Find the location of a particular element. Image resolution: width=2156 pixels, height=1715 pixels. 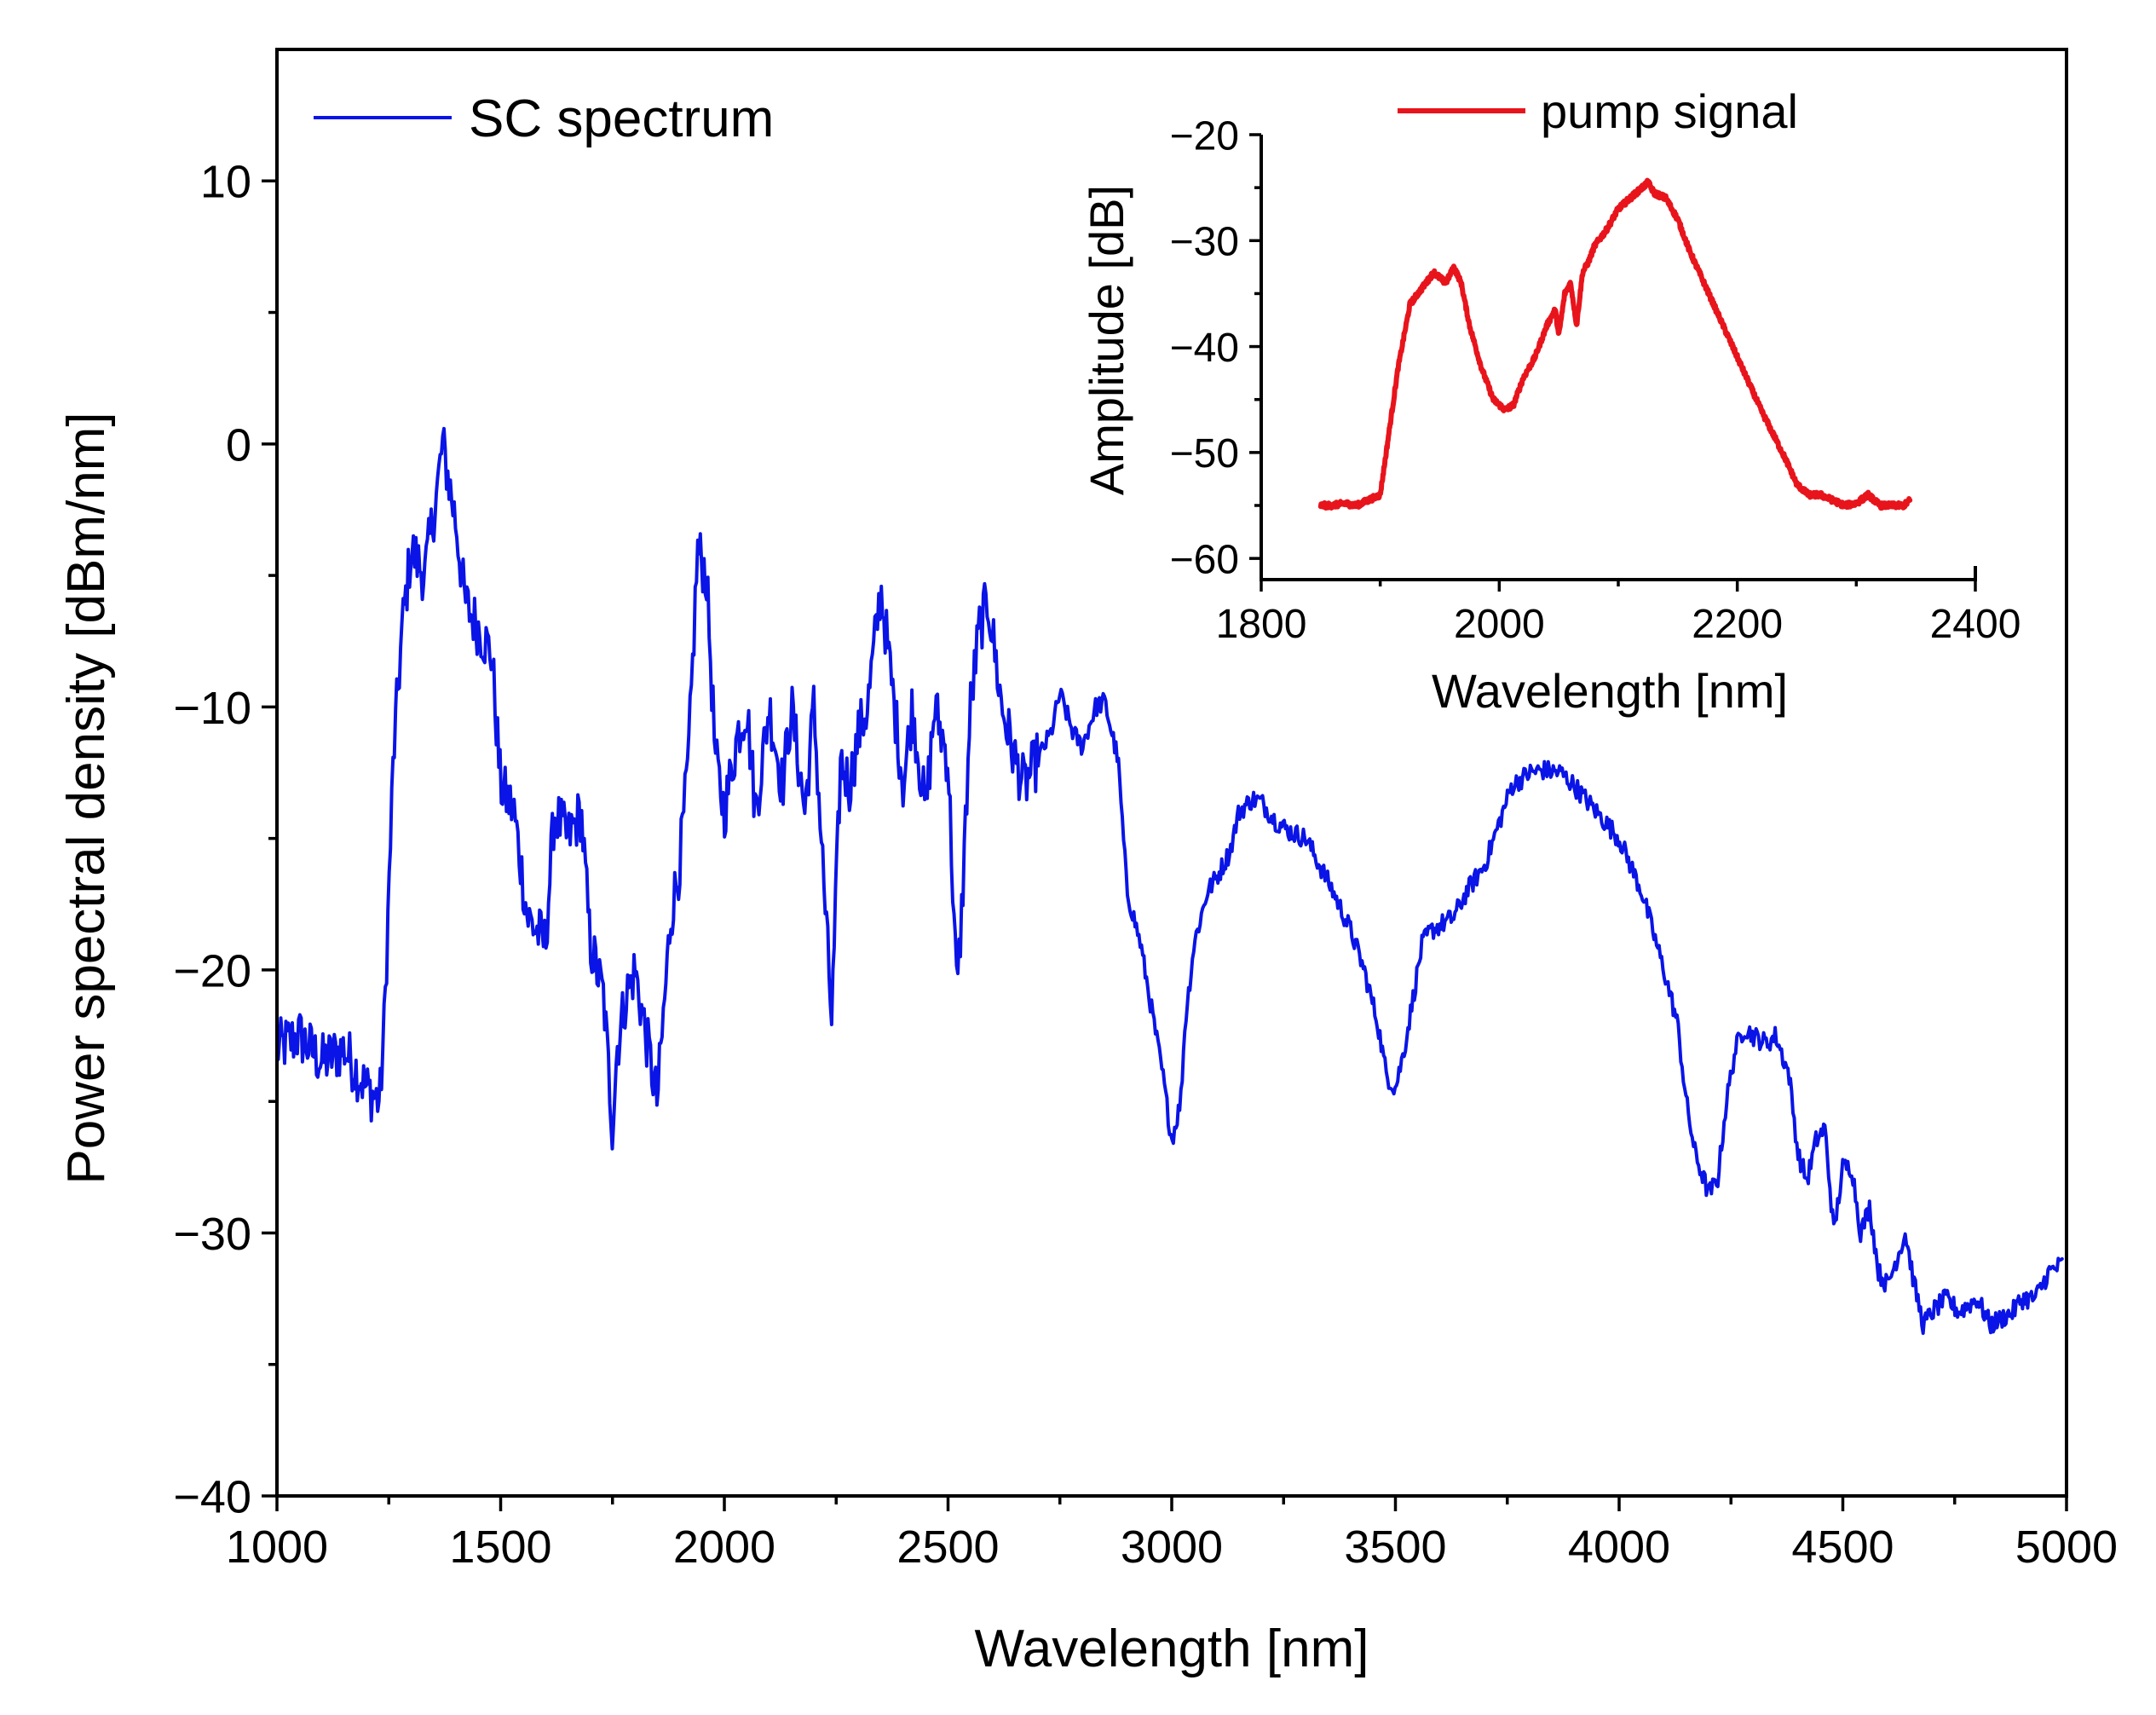

y-tick-label: −50 is located at coordinates (1204, 453).